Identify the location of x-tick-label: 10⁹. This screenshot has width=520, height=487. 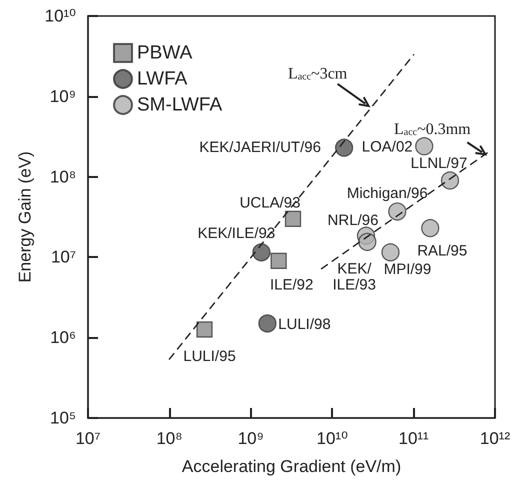
(251, 438).